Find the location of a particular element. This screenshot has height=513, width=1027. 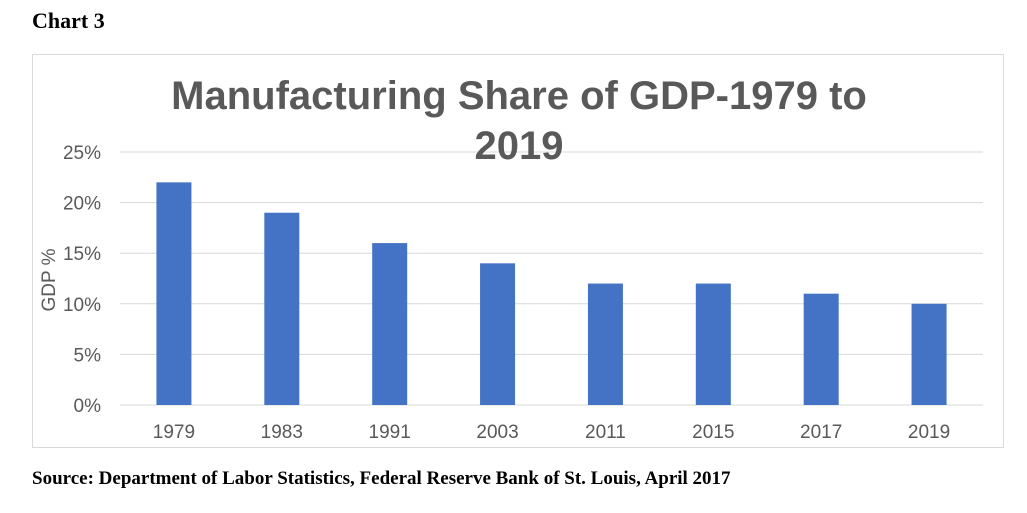

bar-2019 is located at coordinates (929, 354).